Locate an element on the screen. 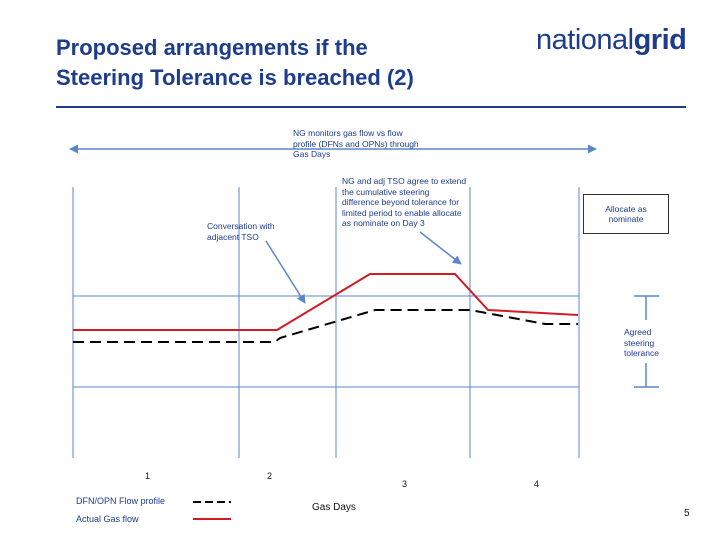  day-label-1: 1 is located at coordinates (147, 476).